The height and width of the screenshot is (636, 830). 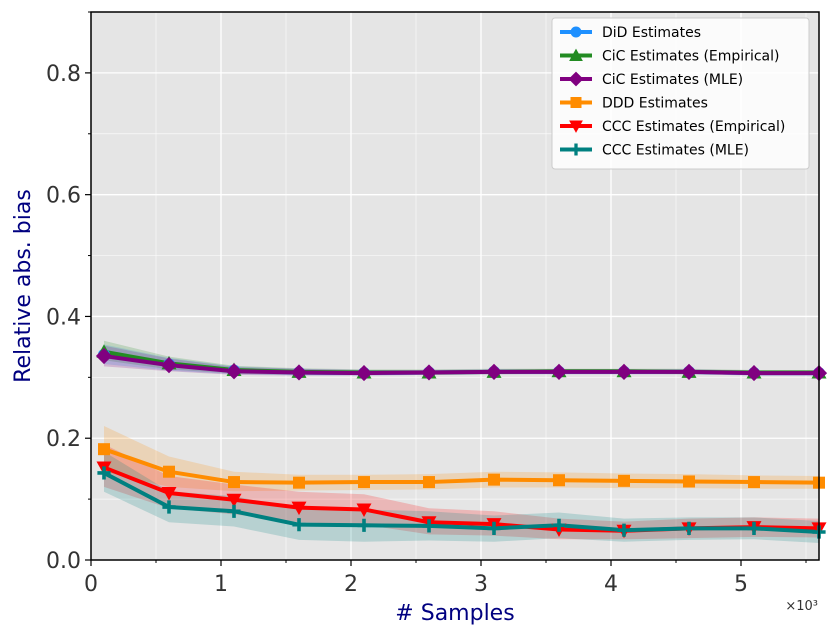 I want to click on x-tick-label: 2, so click(x=351, y=584).